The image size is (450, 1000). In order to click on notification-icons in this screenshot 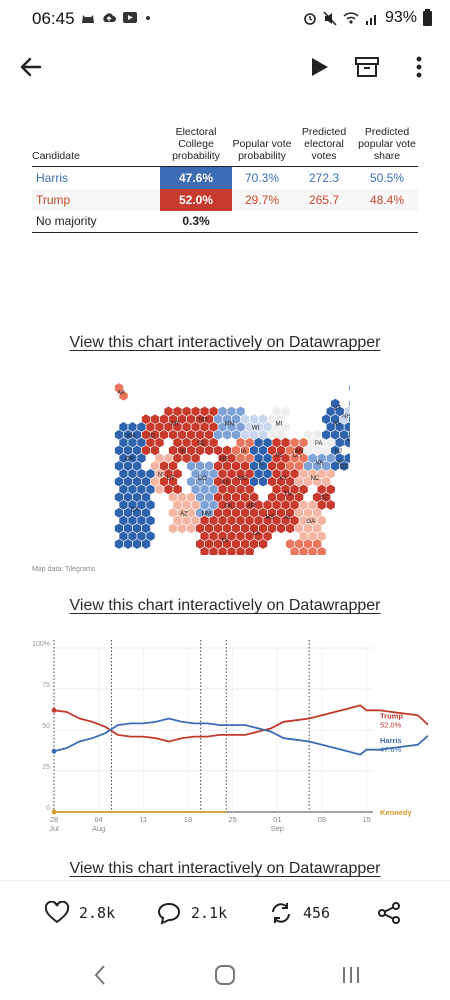, I will do `click(119, 17)`.